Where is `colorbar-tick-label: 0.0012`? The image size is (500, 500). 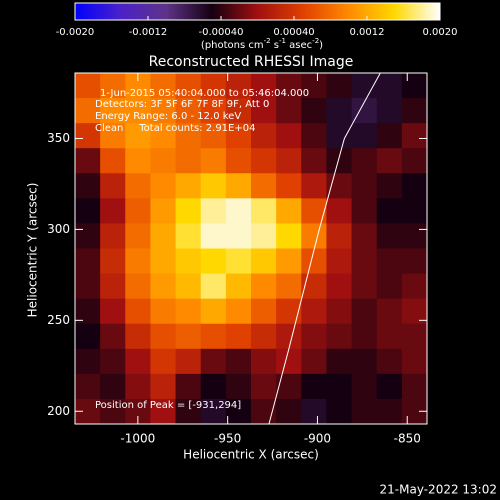
colorbar-tick-label: 0.0012 is located at coordinates (367, 32).